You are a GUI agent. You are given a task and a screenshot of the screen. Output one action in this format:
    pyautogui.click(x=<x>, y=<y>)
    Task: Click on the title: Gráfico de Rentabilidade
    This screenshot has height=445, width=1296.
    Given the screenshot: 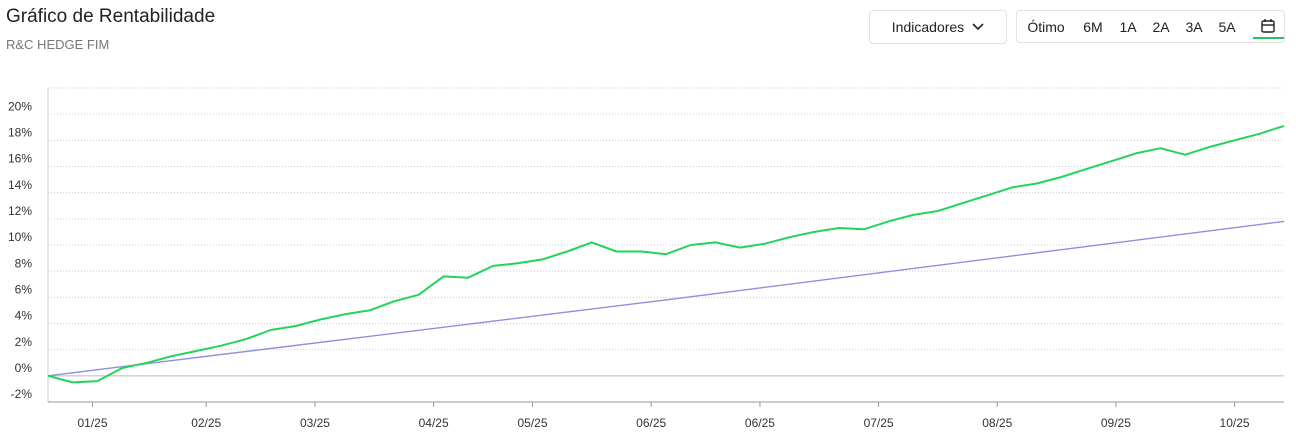 What is the action you would take?
    pyautogui.click(x=111, y=16)
    